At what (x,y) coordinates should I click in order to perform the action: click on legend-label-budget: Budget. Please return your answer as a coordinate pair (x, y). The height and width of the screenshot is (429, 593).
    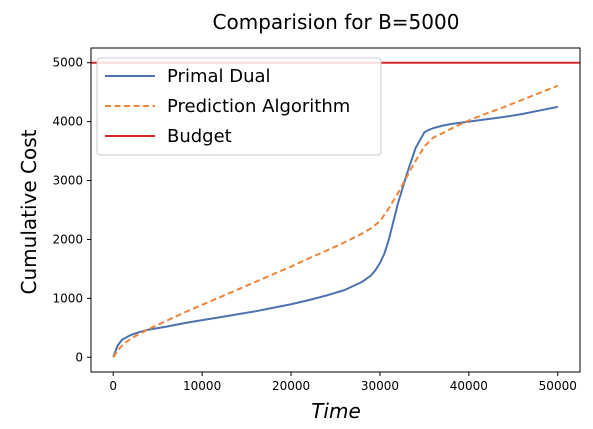
    Looking at the image, I should click on (199, 136).